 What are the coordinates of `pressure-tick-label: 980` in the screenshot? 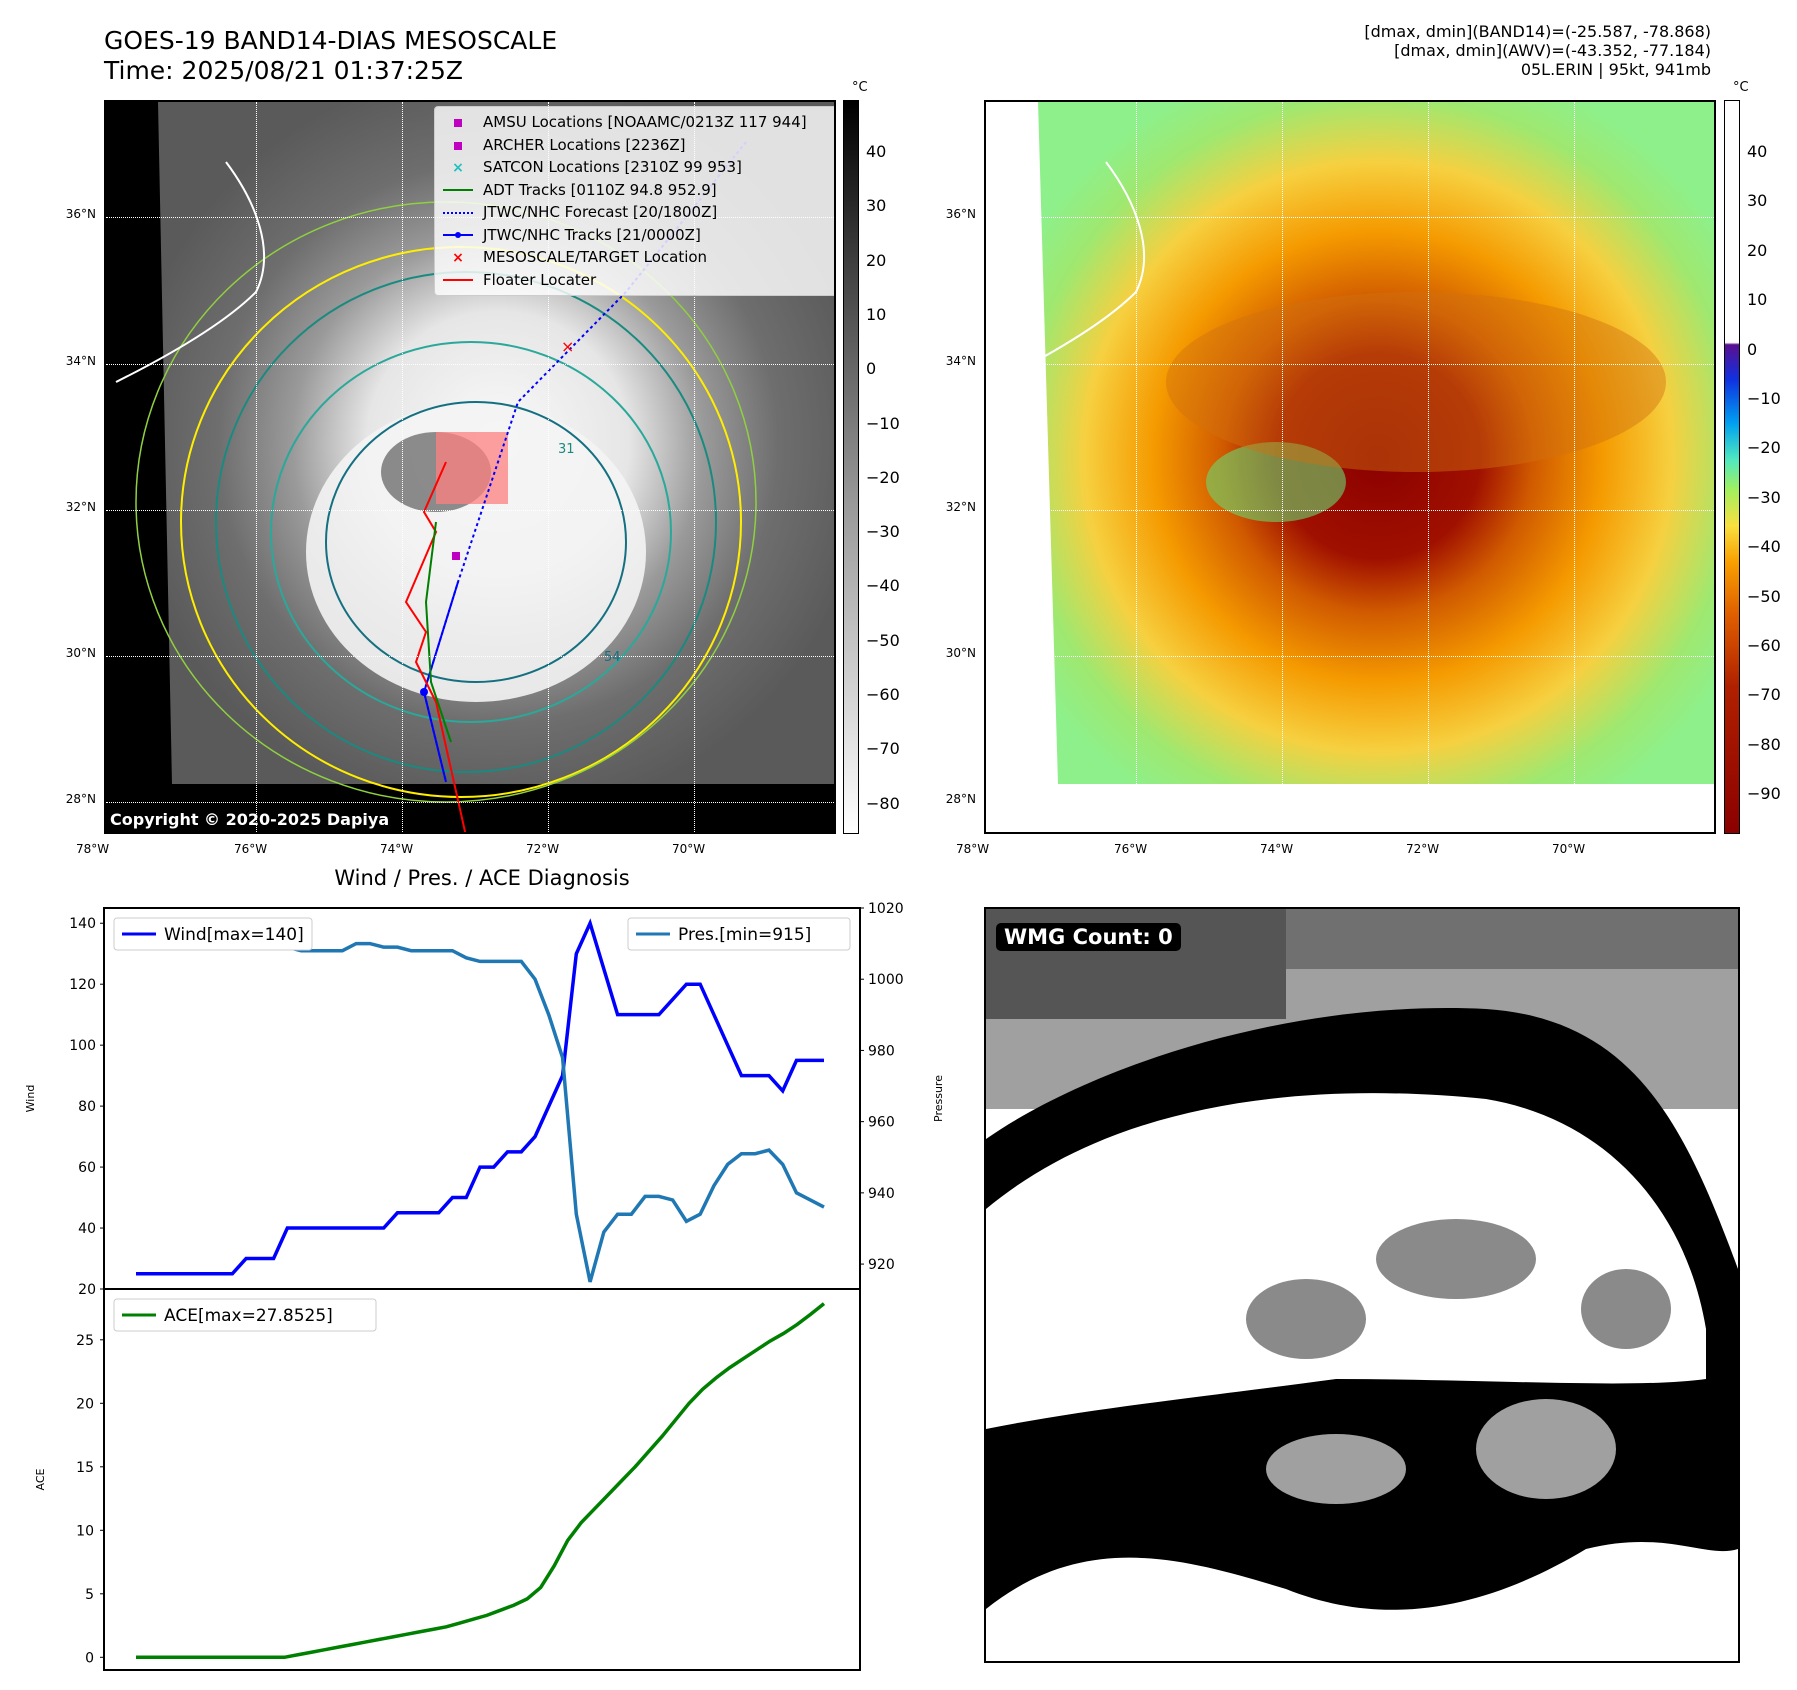 It's located at (881, 1051).